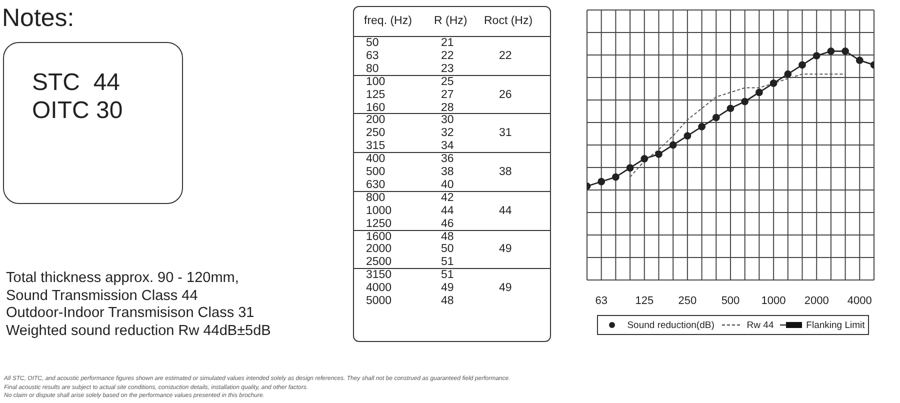 Image resolution: width=900 pixels, height=403 pixels. I want to click on y-tick-label: 1250, so click(379, 224).